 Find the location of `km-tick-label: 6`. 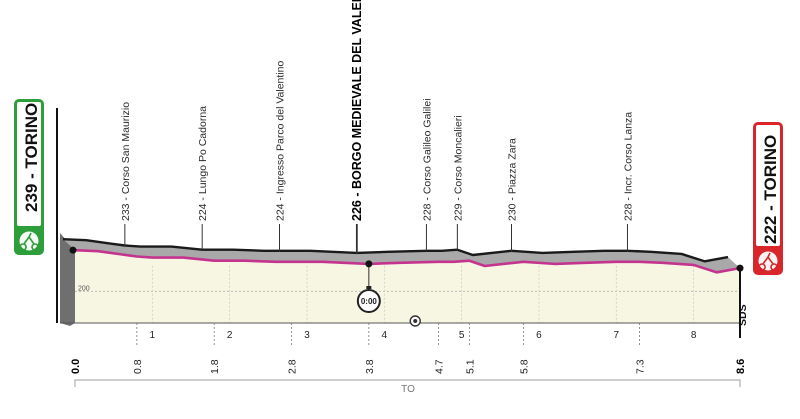

km-tick-label: 6 is located at coordinates (539, 335).